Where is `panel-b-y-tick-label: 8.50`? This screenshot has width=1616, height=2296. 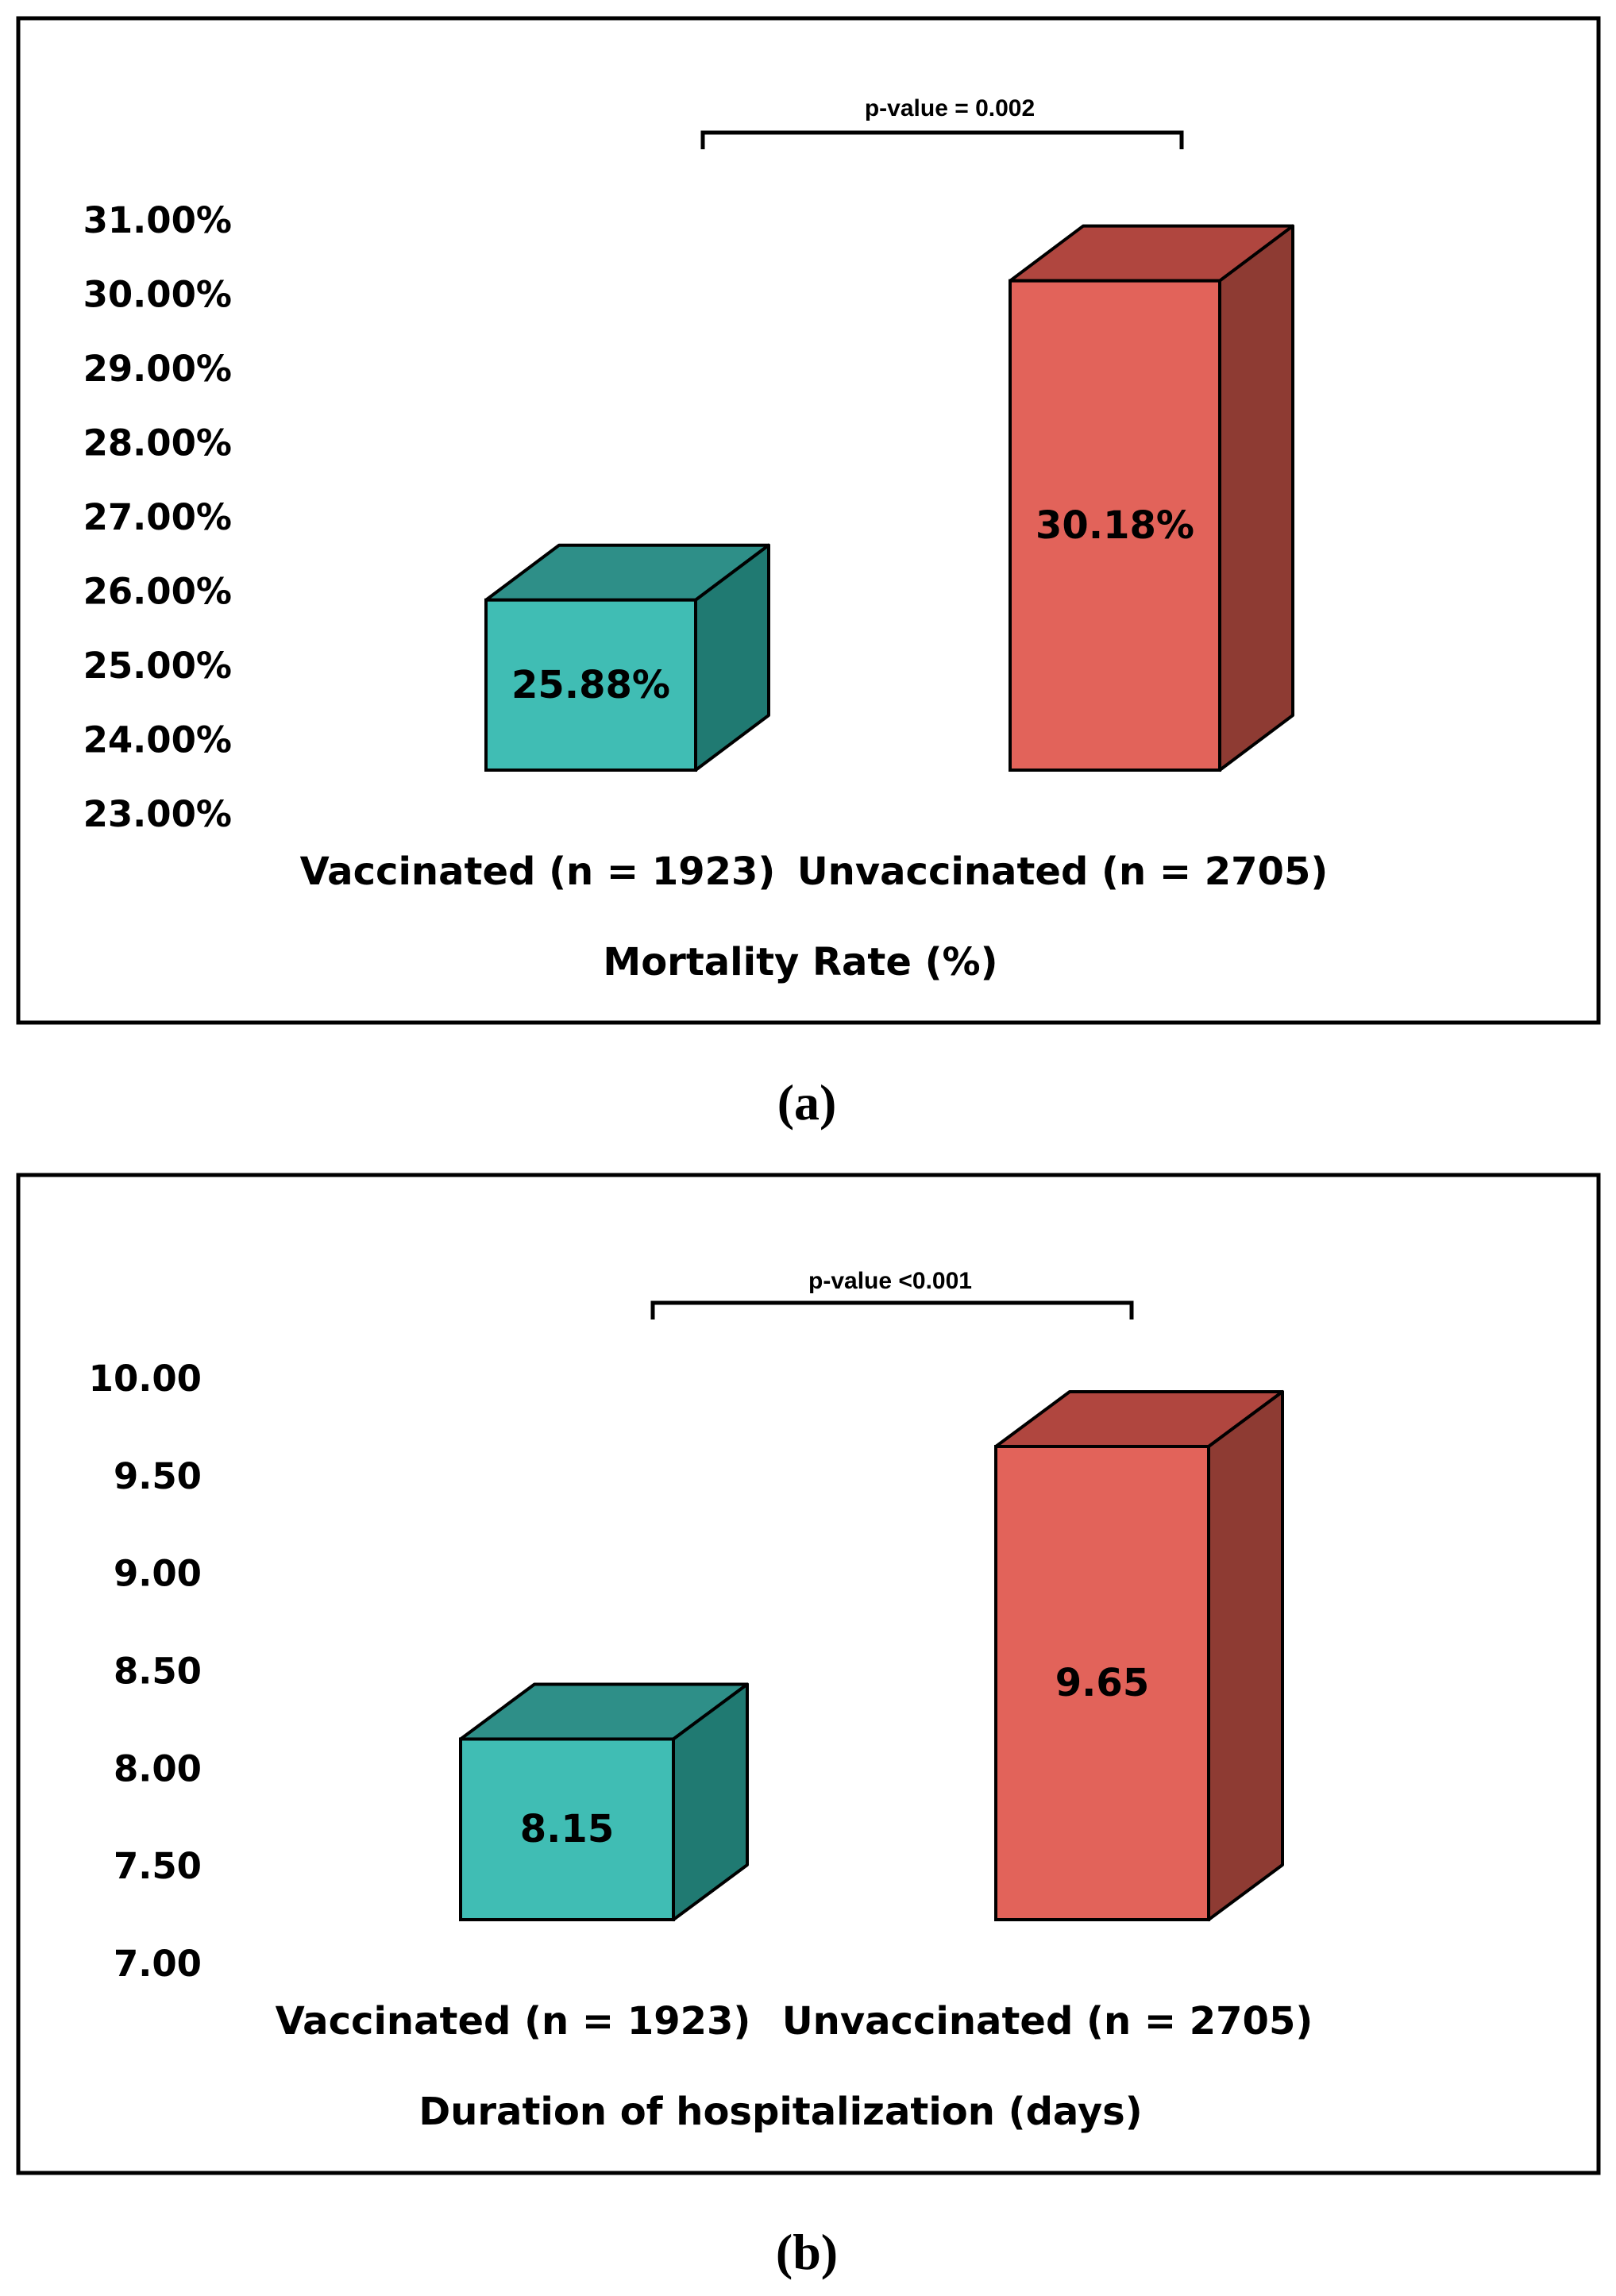 panel-b-y-tick-label: 8.50 is located at coordinates (158, 1672).